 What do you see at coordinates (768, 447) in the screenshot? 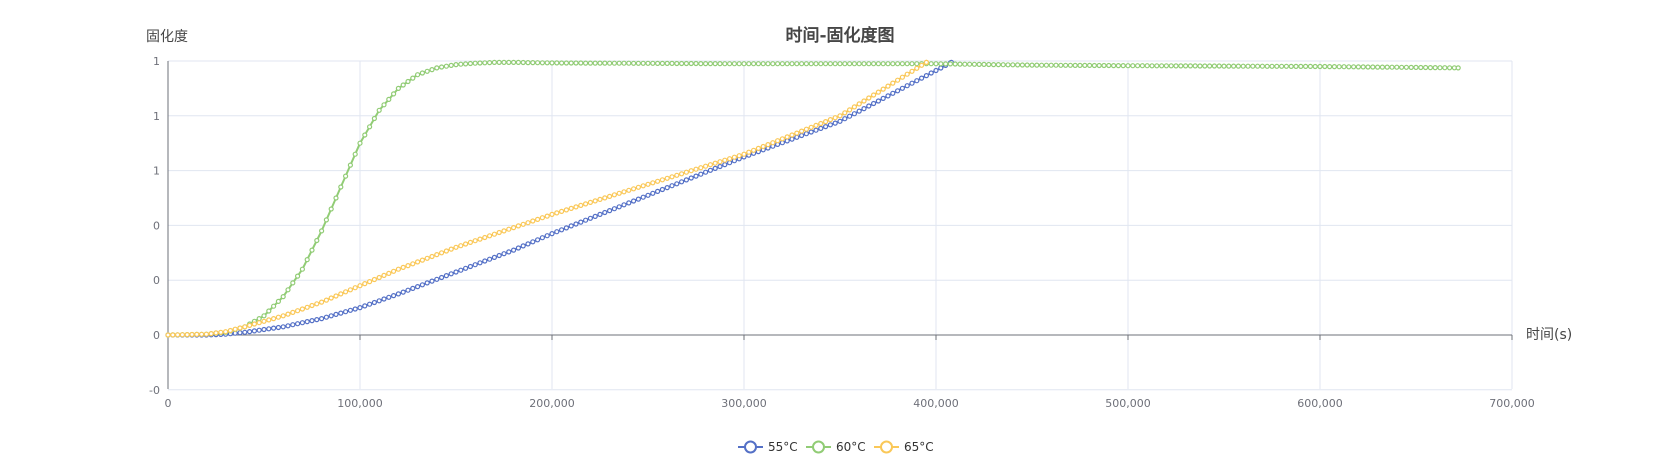
I see `legend-item: 55°C` at bounding box center [768, 447].